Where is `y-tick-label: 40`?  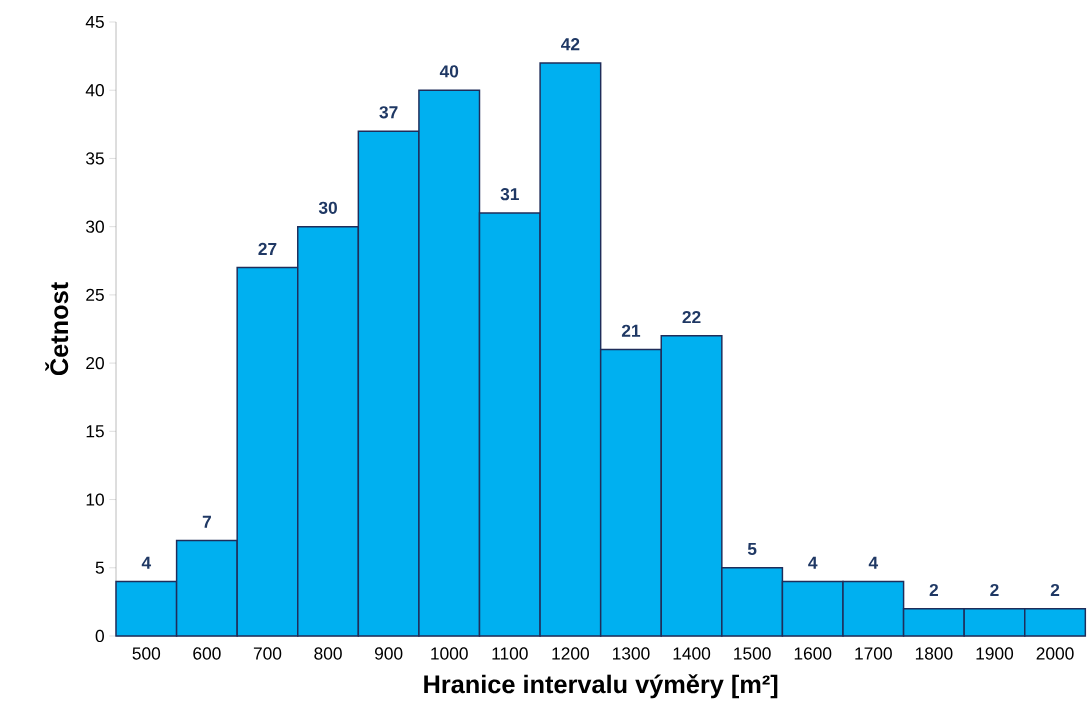
y-tick-label: 40 is located at coordinates (94, 90).